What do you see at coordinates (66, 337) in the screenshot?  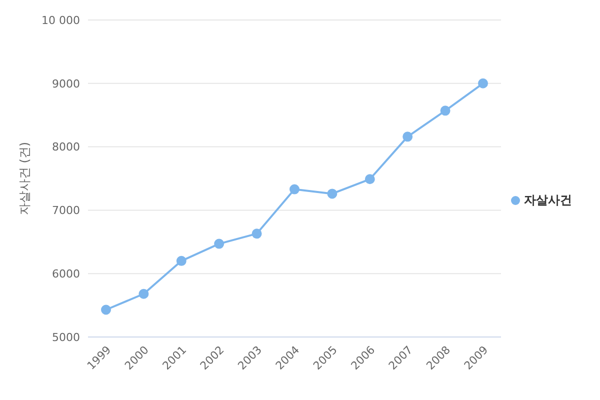 I see `y-tick-label: 5000` at bounding box center [66, 337].